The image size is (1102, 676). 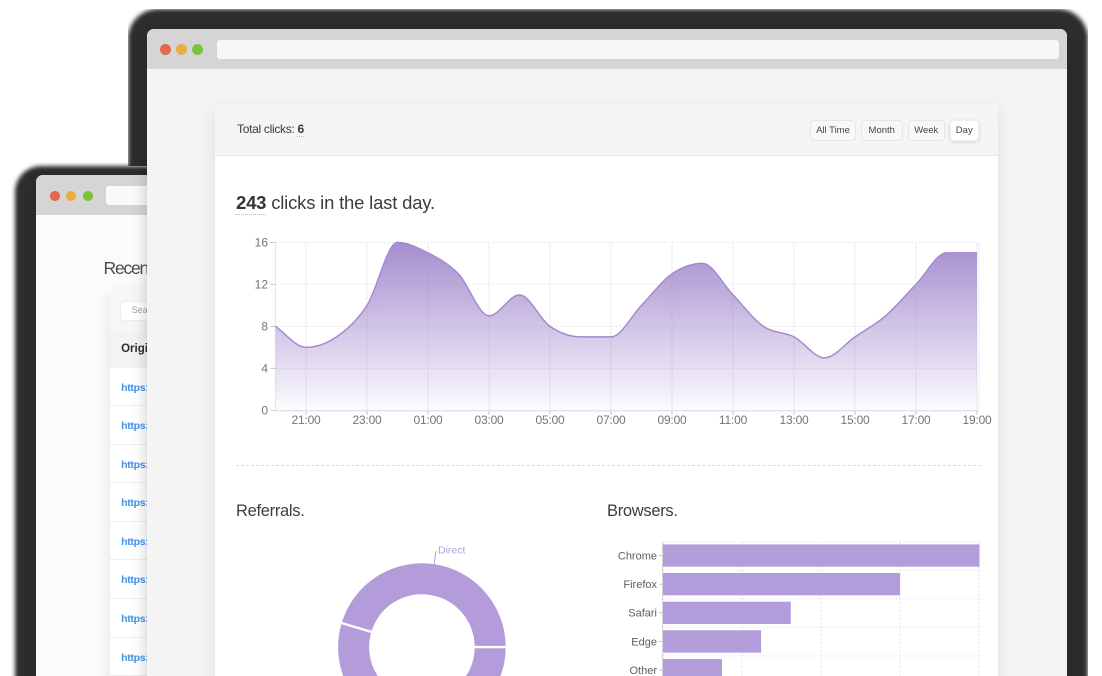 I want to click on svg-text: Chrome, so click(x=637, y=556).